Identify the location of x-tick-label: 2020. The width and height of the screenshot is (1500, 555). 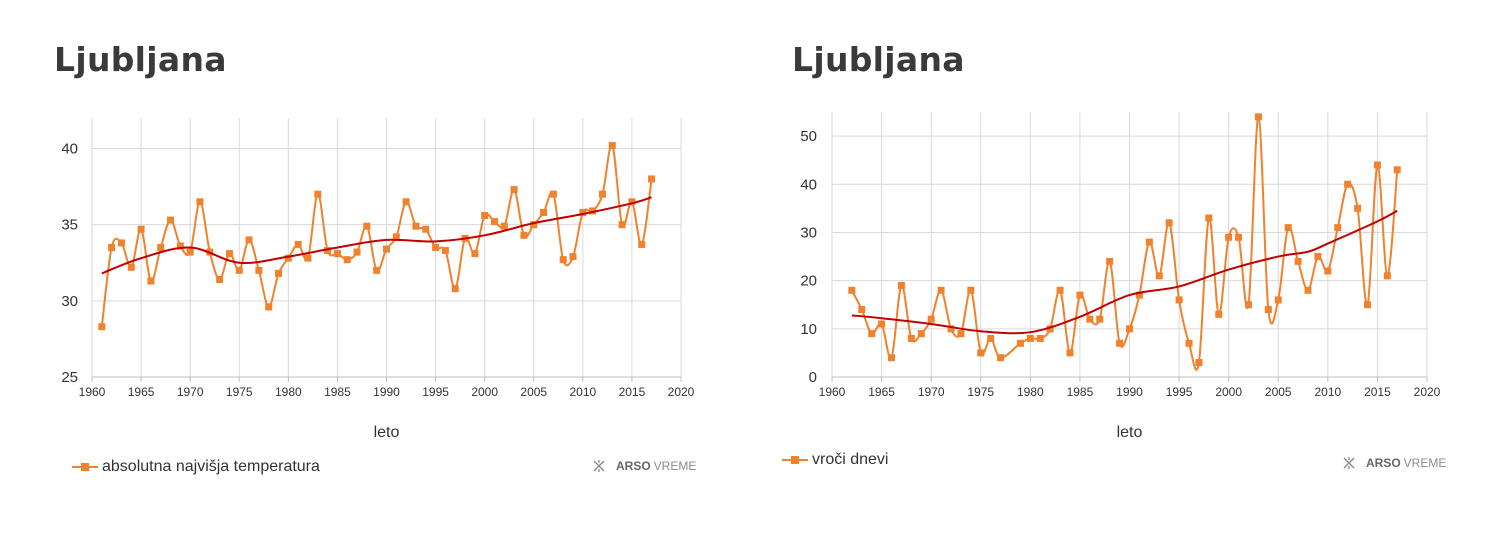
(1427, 392).